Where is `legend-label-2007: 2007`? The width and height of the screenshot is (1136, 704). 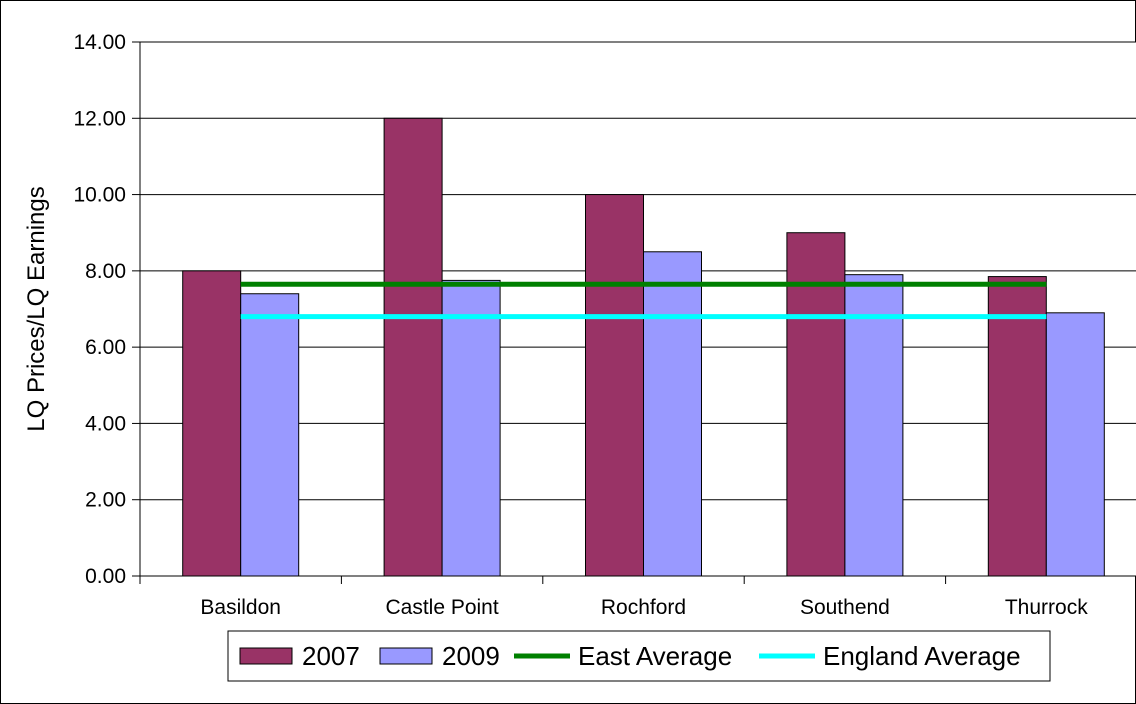
legend-label-2007: 2007 is located at coordinates (331, 656).